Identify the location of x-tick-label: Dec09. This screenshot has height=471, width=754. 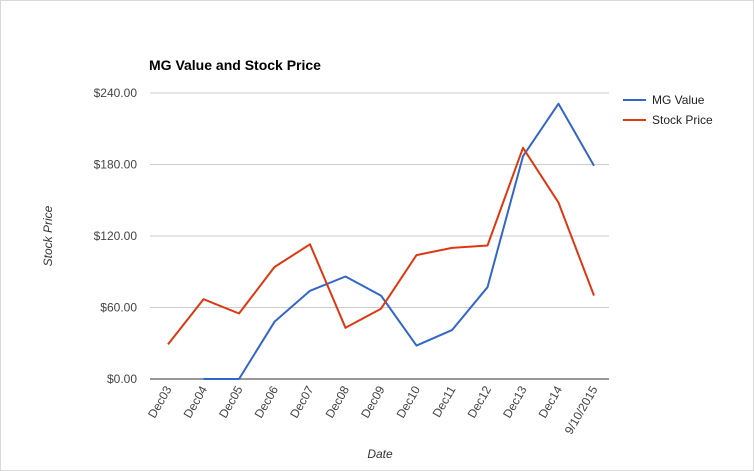
(373, 401).